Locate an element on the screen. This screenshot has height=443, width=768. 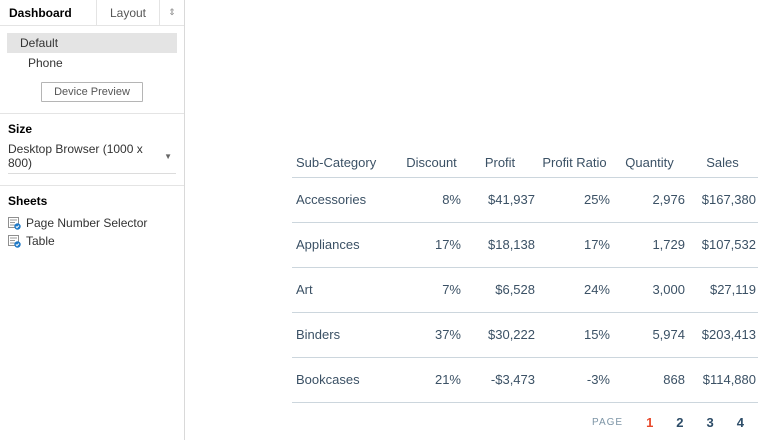
cell-sub-category: Appliances is located at coordinates (346, 245).